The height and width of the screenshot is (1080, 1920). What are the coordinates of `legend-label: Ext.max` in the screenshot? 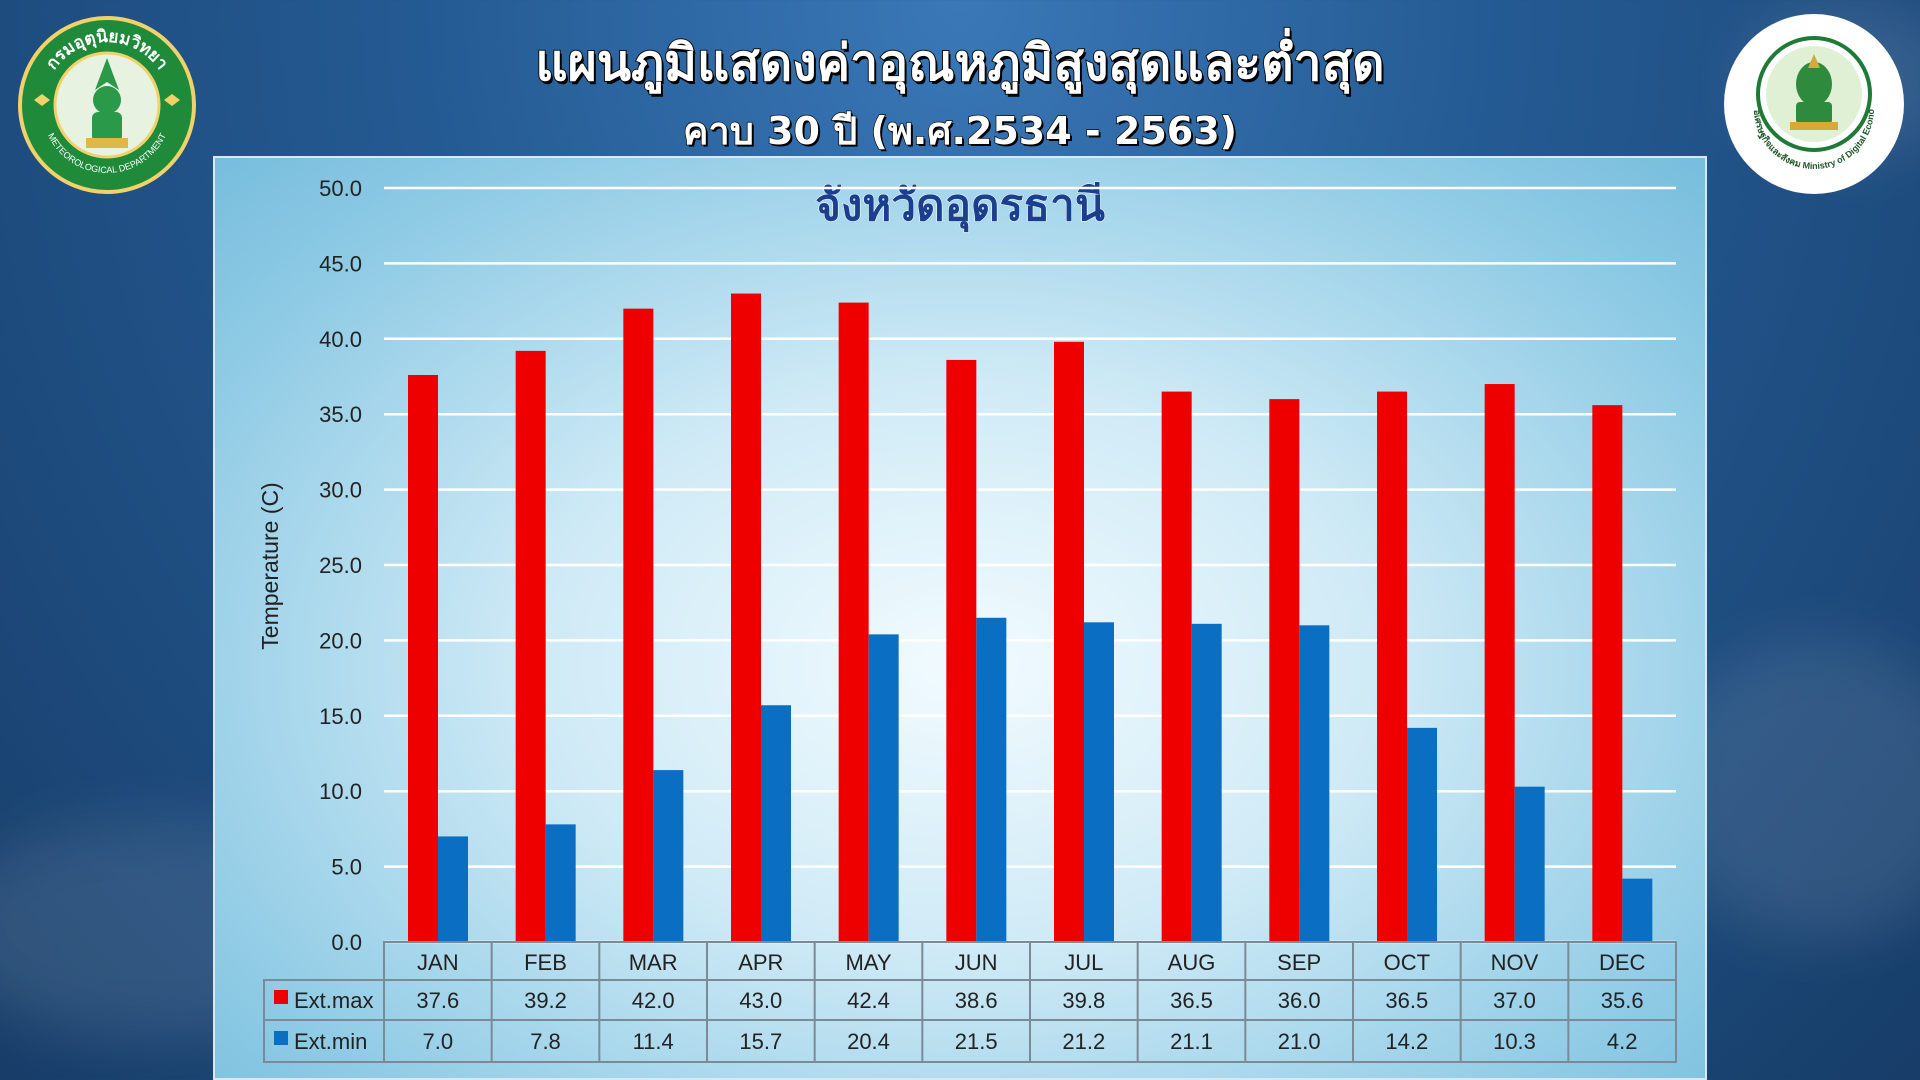 It's located at (333, 1000).